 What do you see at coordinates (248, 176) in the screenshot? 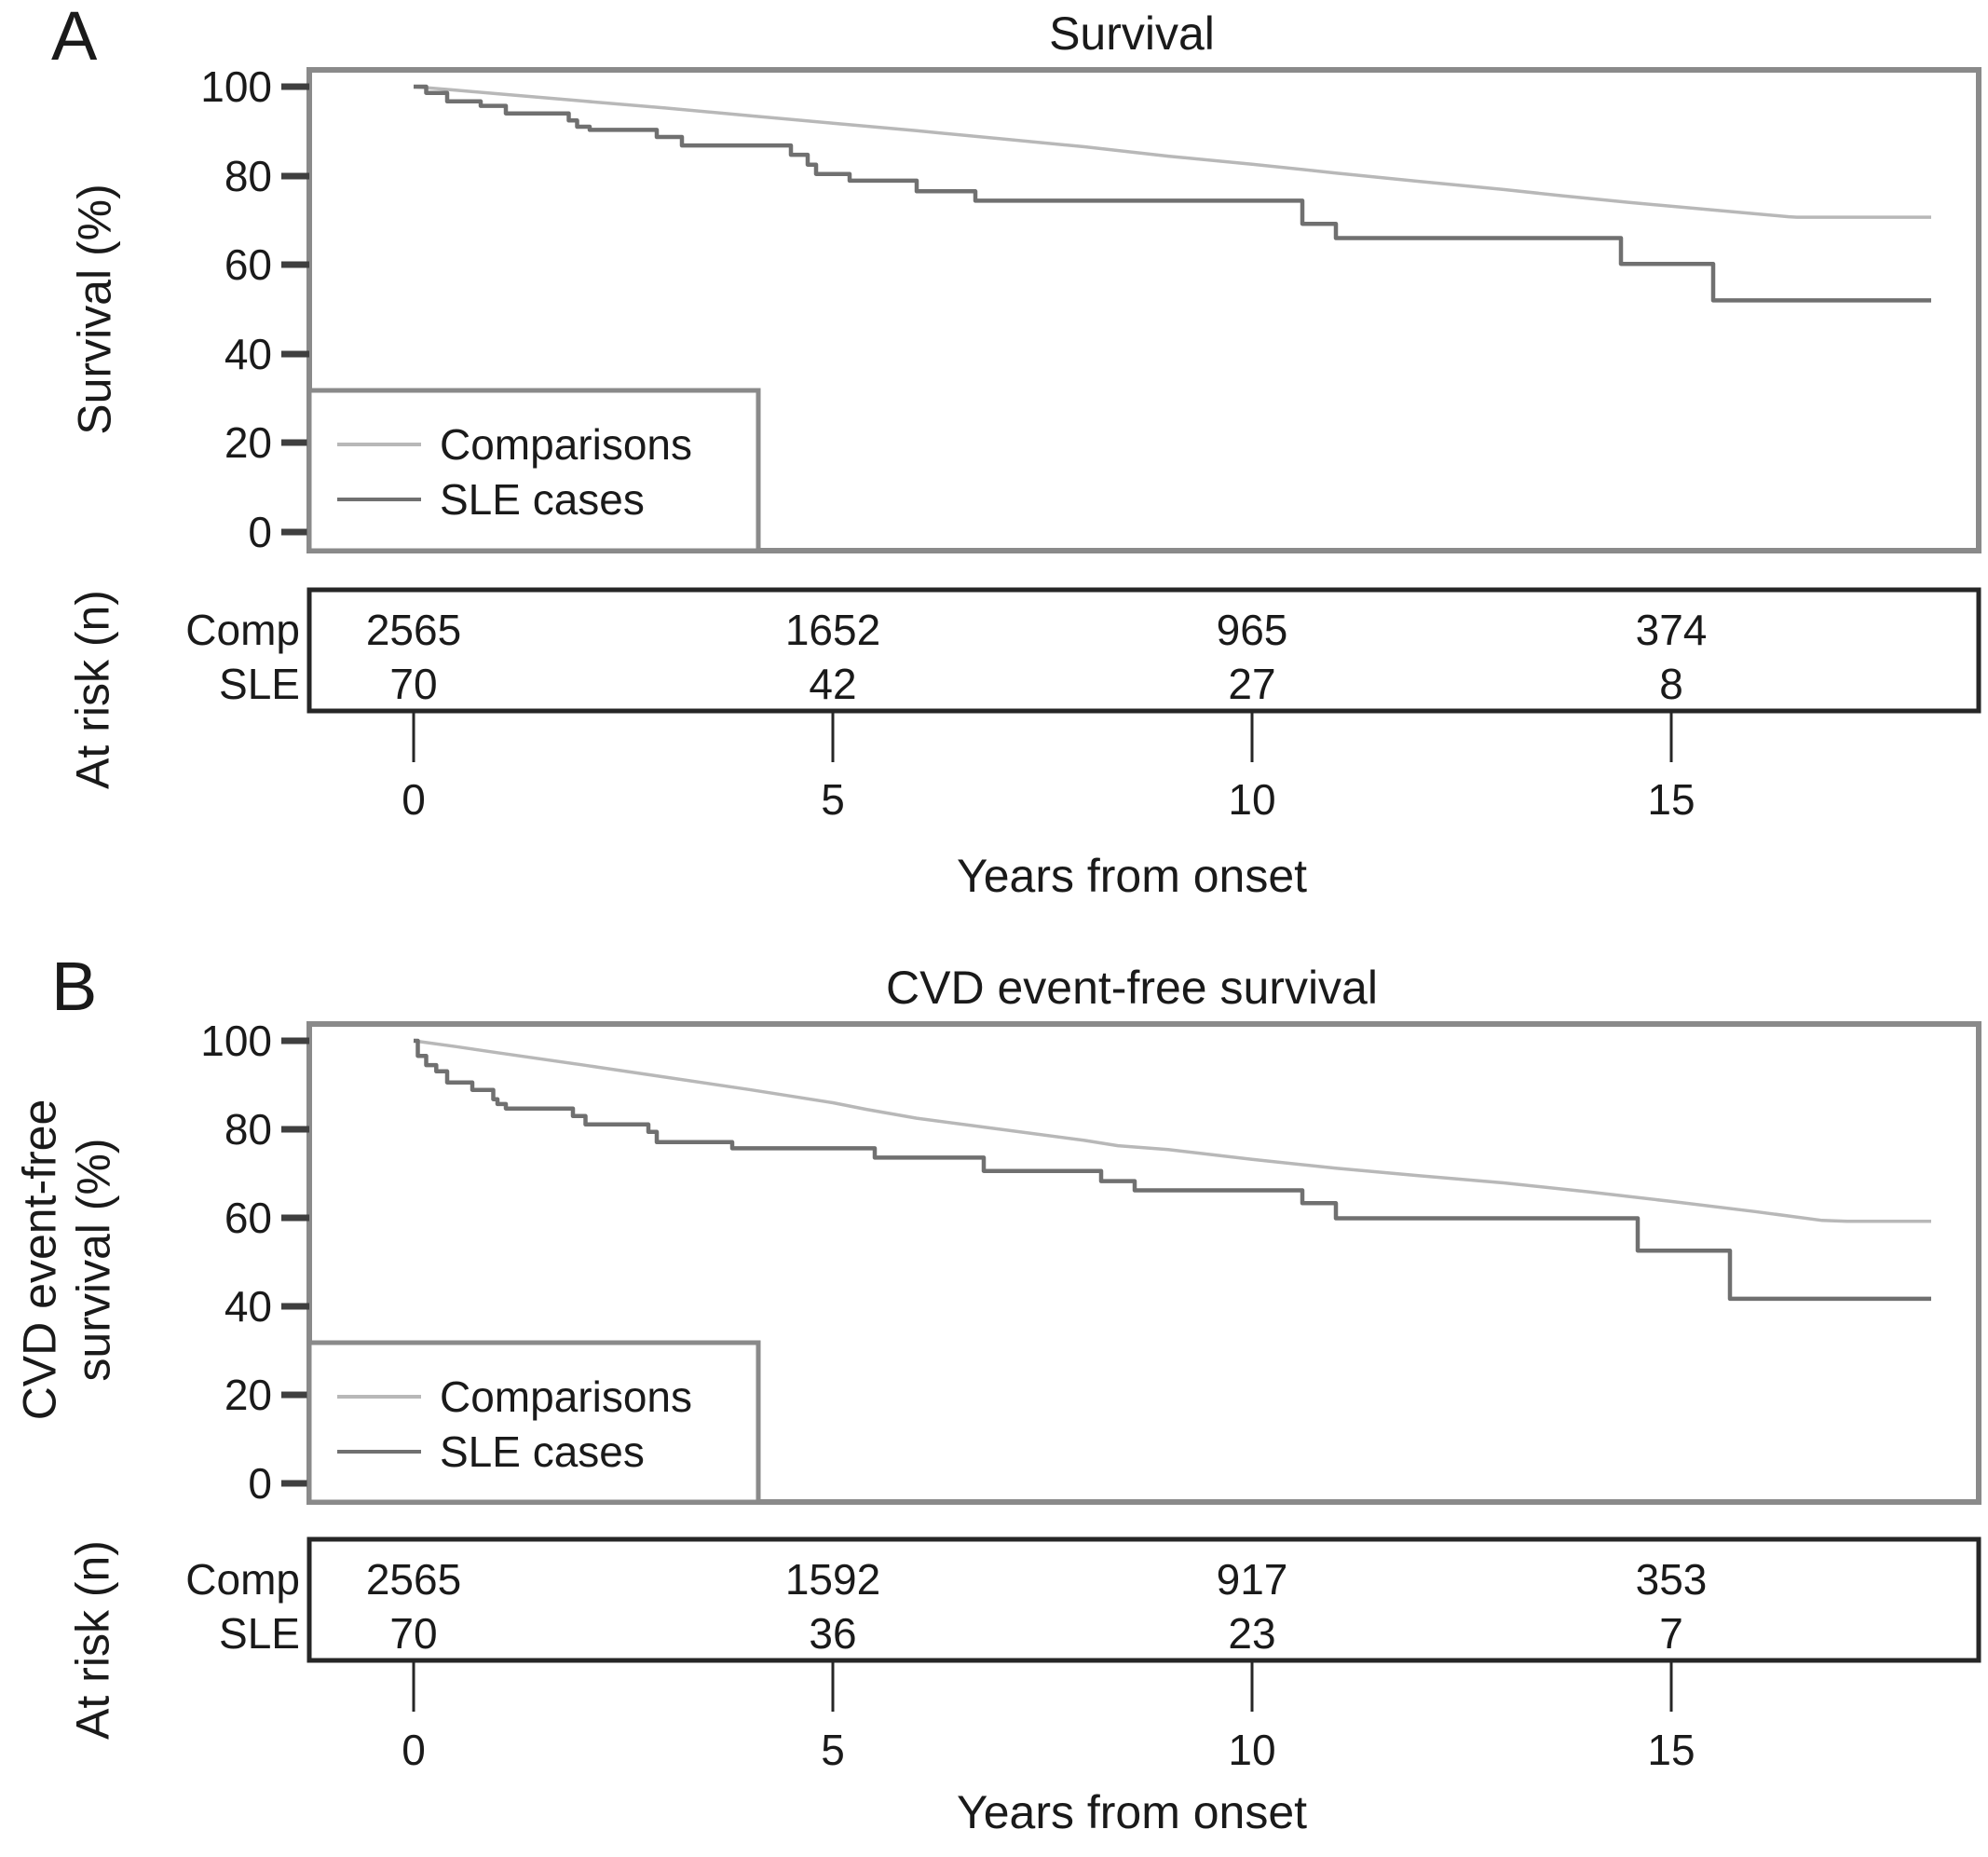
I see `panel-a-ytick-80: 80` at bounding box center [248, 176].